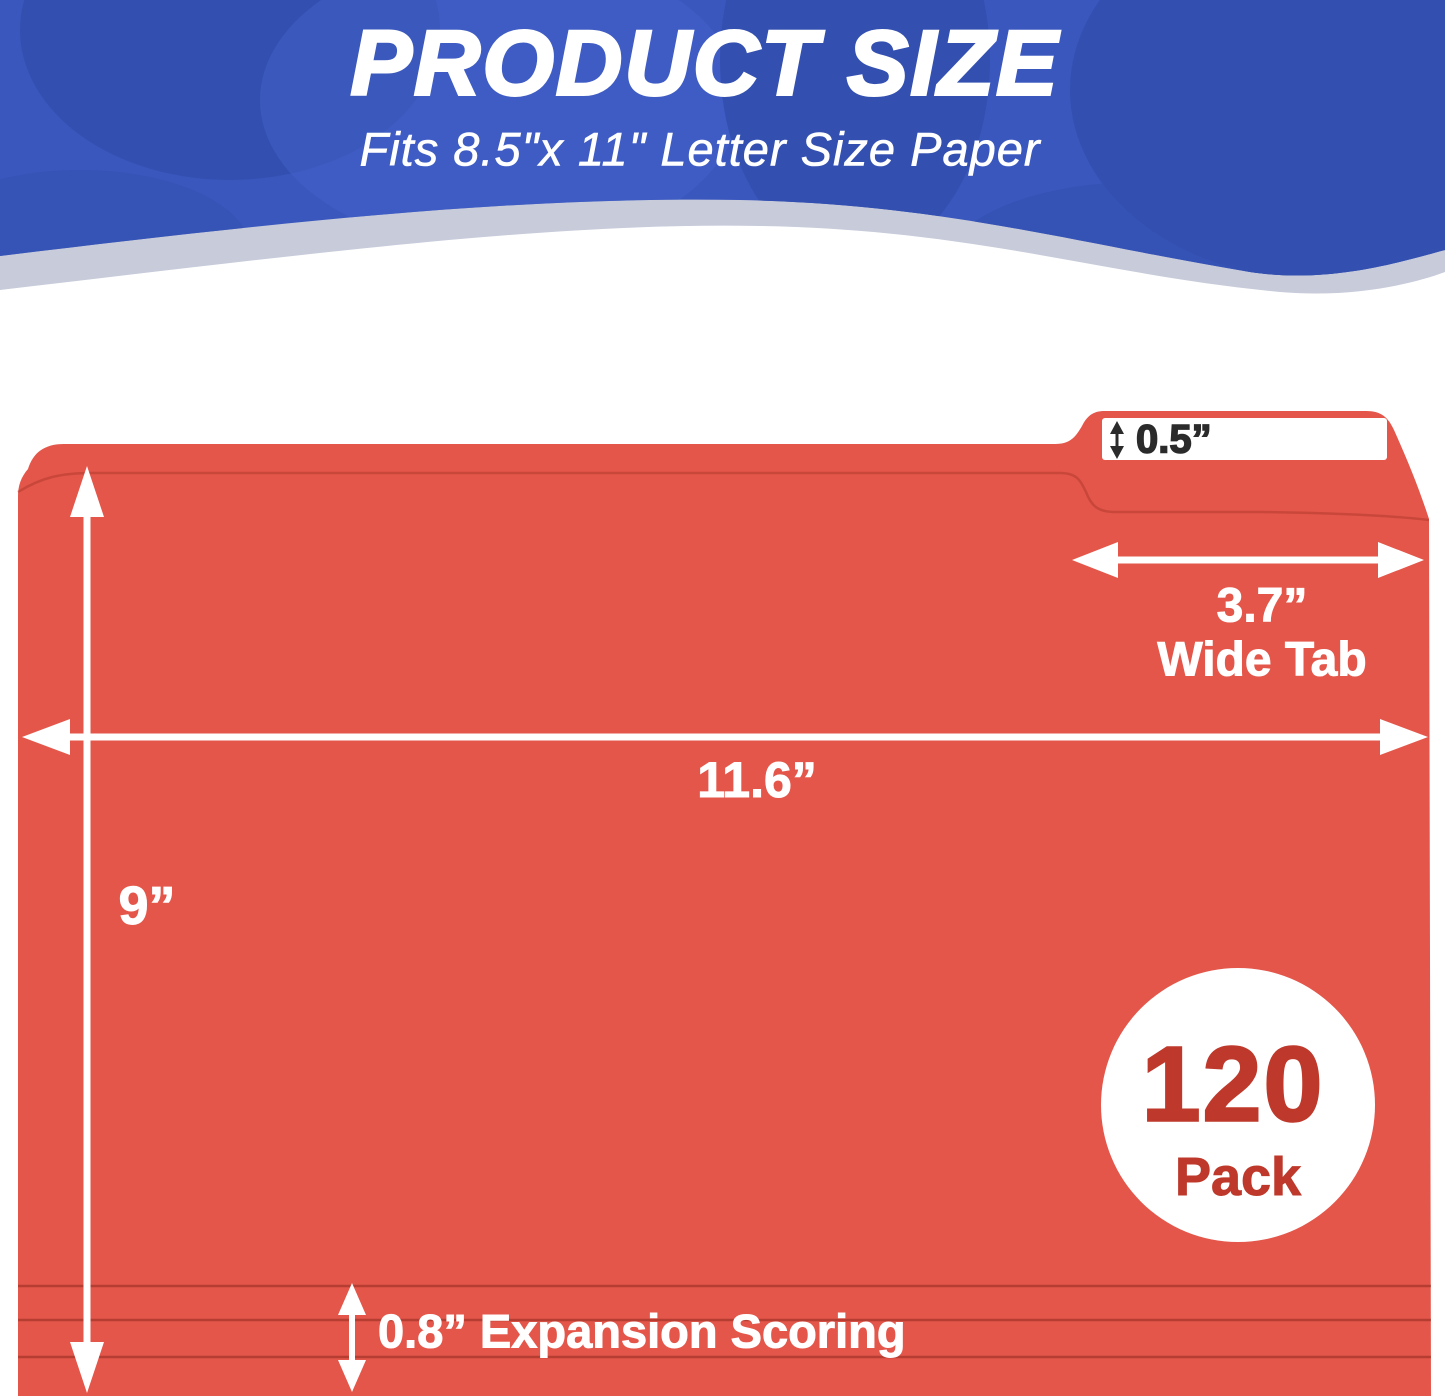  Describe the element at coordinates (725, 737) in the screenshot. I see `folder-width-arrow` at that location.